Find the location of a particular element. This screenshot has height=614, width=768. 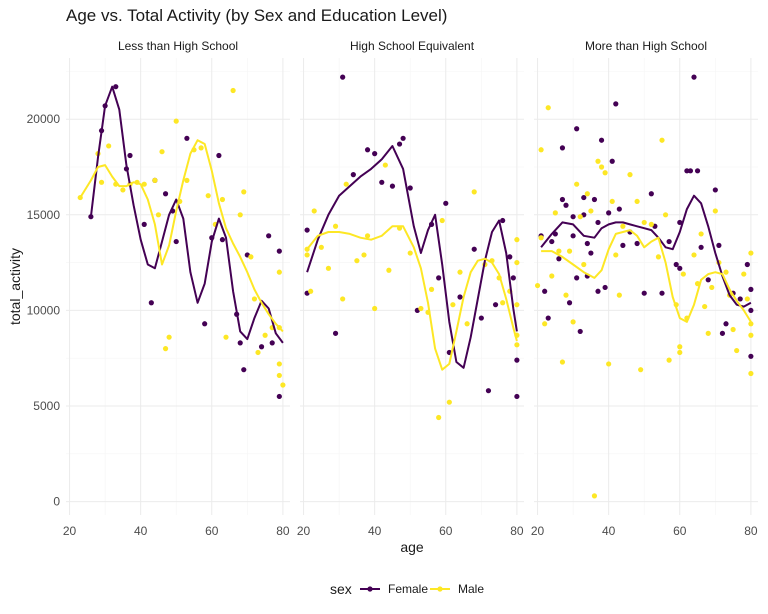

facet-label-hse: High School Equivalent is located at coordinates (412, 46).